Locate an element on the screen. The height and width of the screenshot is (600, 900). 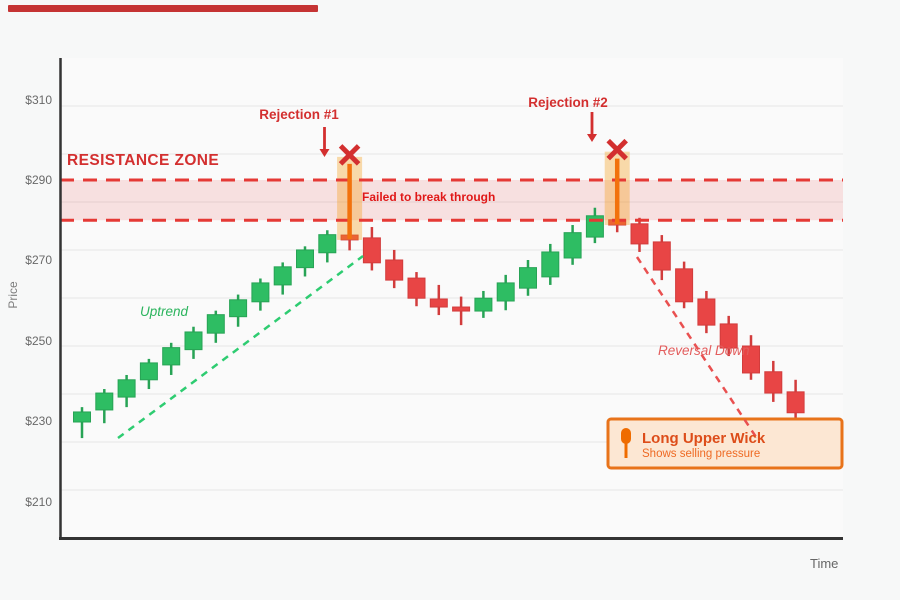
rejection-1-label: Rejection #1 is located at coordinates (299, 114).